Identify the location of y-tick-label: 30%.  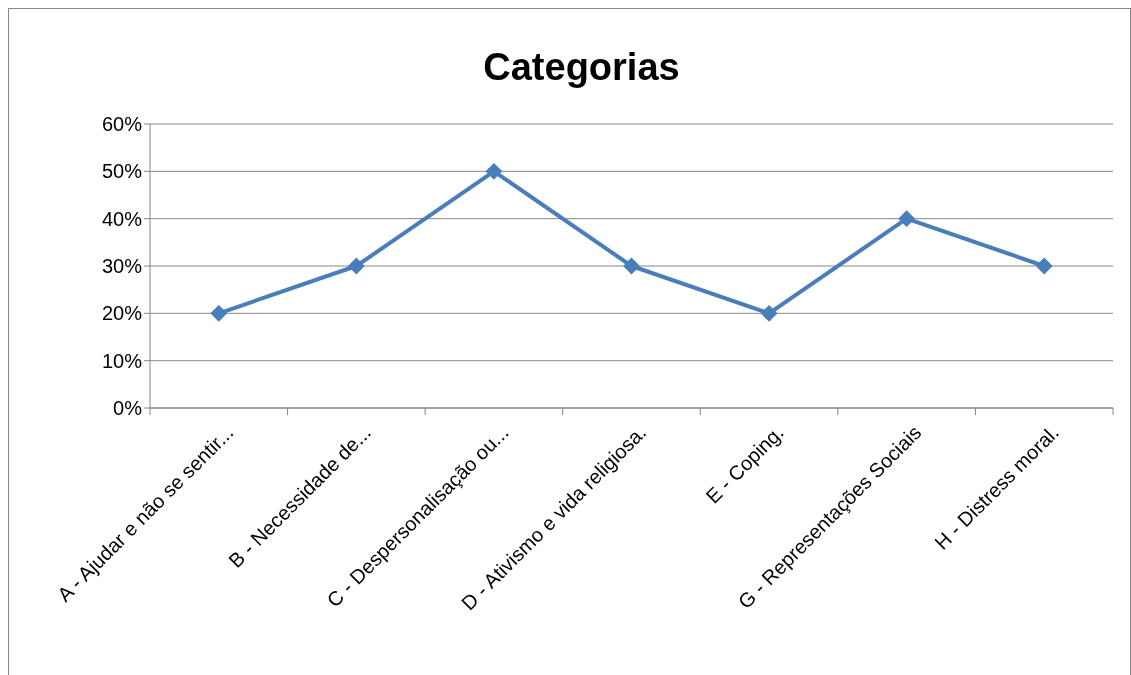
(122, 266).